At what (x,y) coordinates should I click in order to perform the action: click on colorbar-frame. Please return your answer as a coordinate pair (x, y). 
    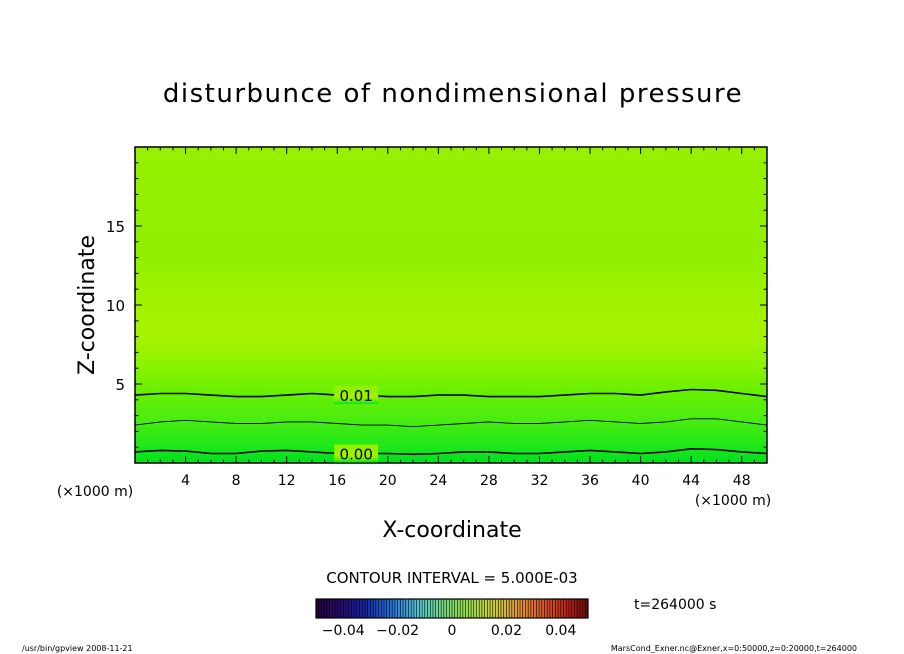
    Looking at the image, I should click on (452, 608).